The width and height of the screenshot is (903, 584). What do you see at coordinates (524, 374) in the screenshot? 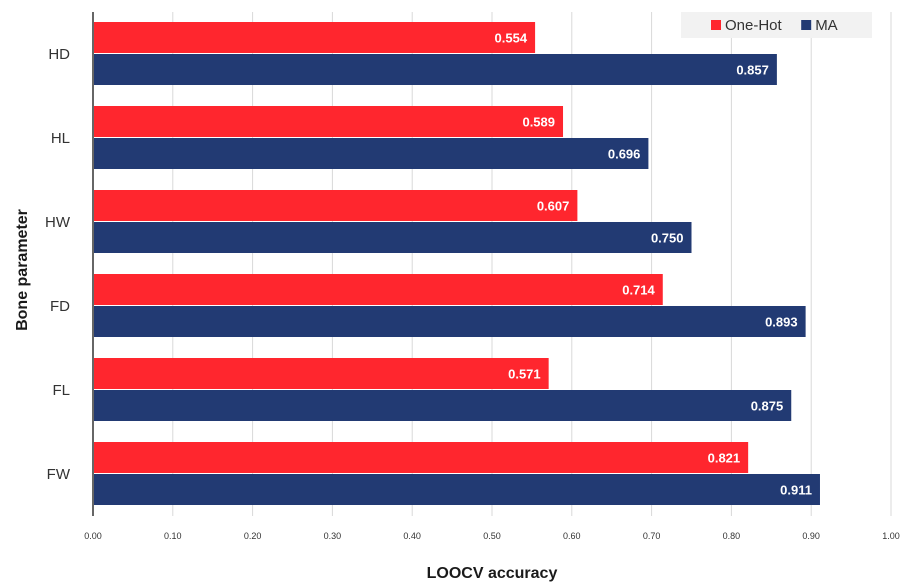
I see `data-label: 0.571` at bounding box center [524, 374].